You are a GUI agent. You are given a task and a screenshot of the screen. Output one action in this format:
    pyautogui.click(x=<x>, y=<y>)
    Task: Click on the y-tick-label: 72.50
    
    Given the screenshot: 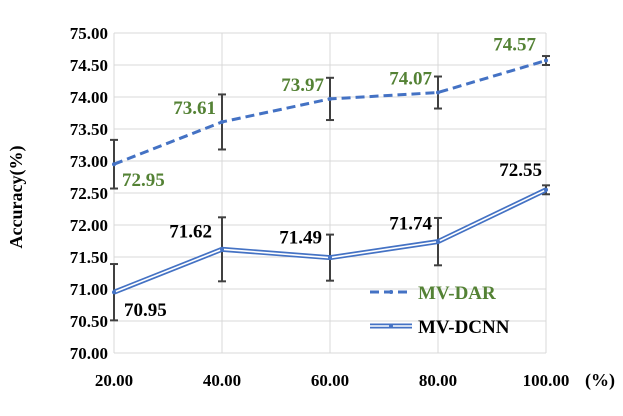 What is the action you would take?
    pyautogui.click(x=89, y=193)
    